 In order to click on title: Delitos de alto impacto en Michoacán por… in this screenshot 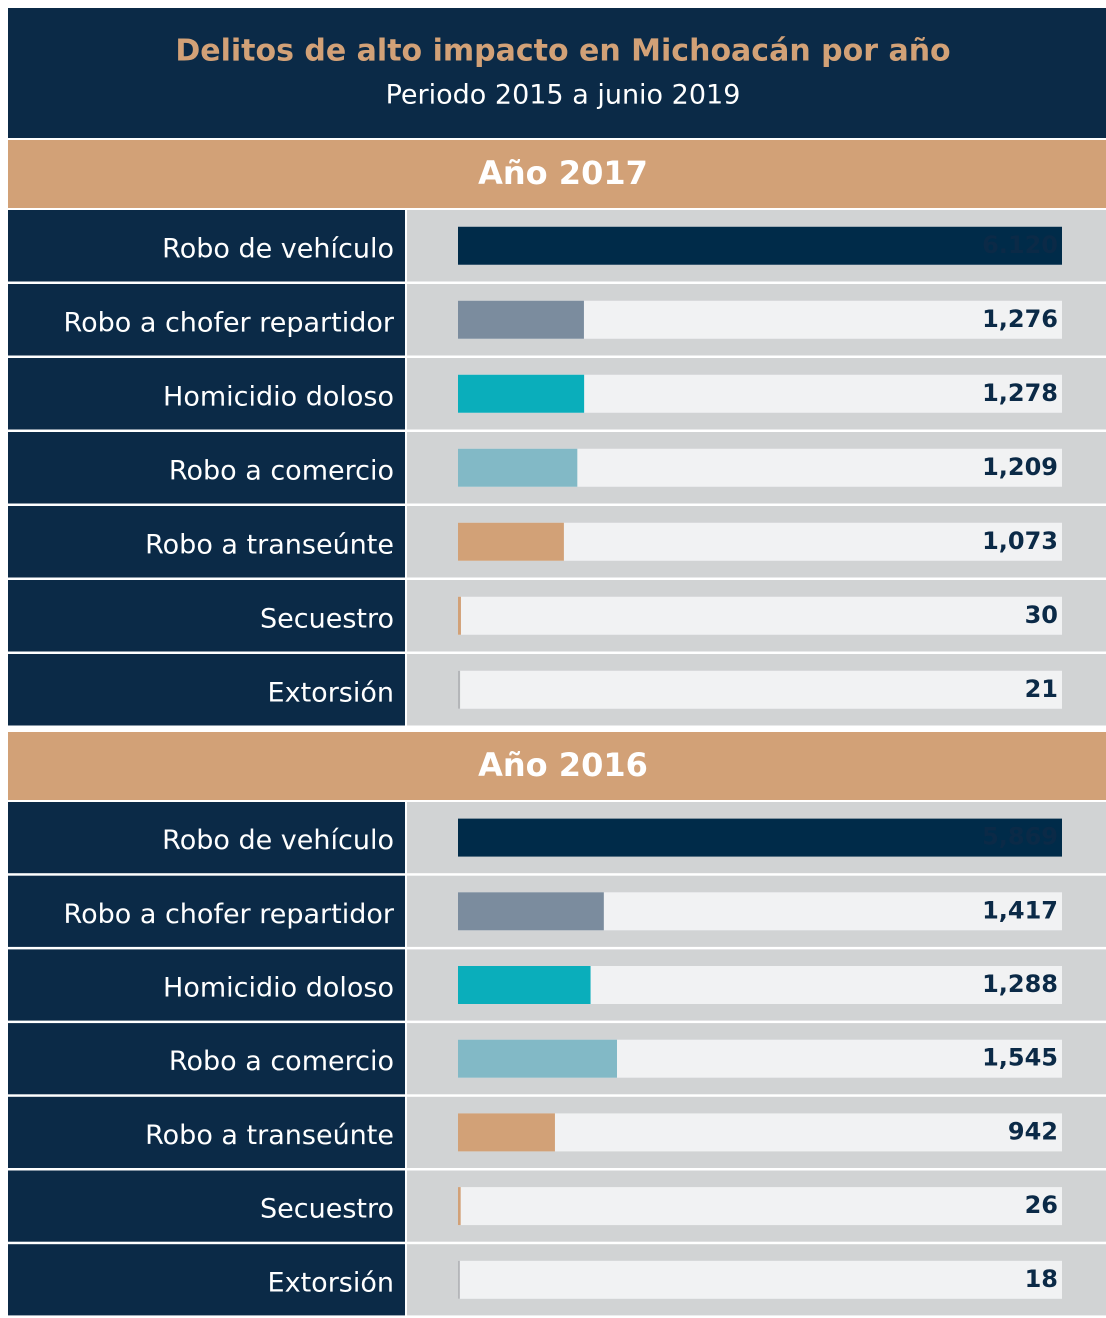, I will do `click(562, 51)`.